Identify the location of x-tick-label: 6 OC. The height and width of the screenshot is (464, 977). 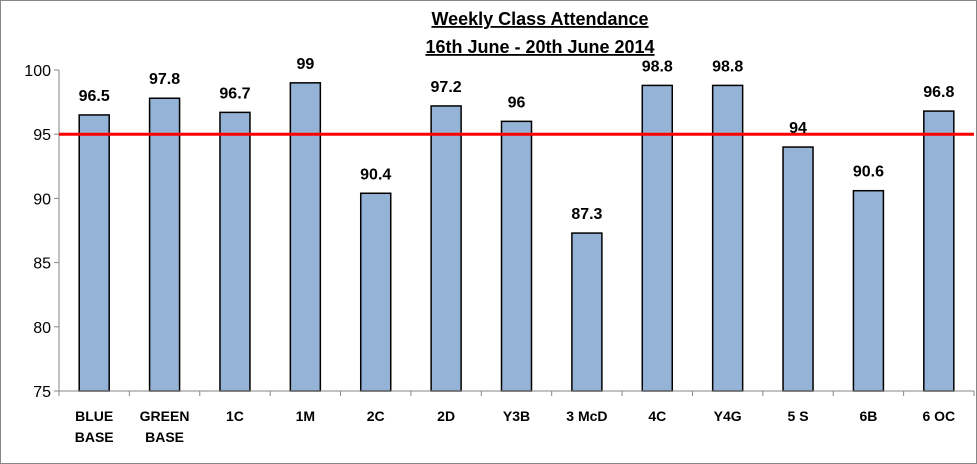
(938, 416).